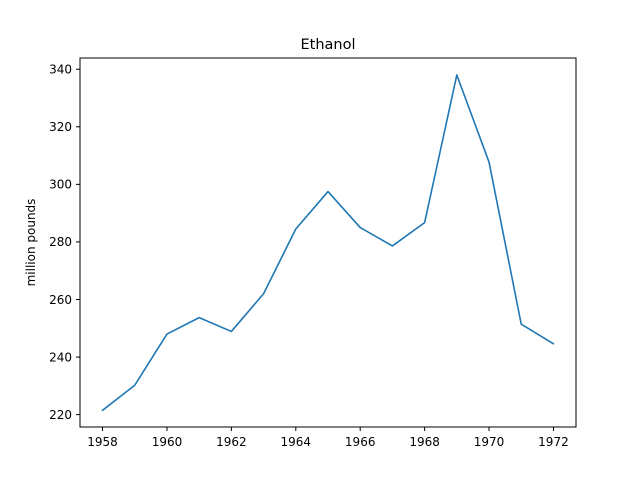  Describe the element at coordinates (60, 300) in the screenshot. I see `y-tick-label: 260` at that location.